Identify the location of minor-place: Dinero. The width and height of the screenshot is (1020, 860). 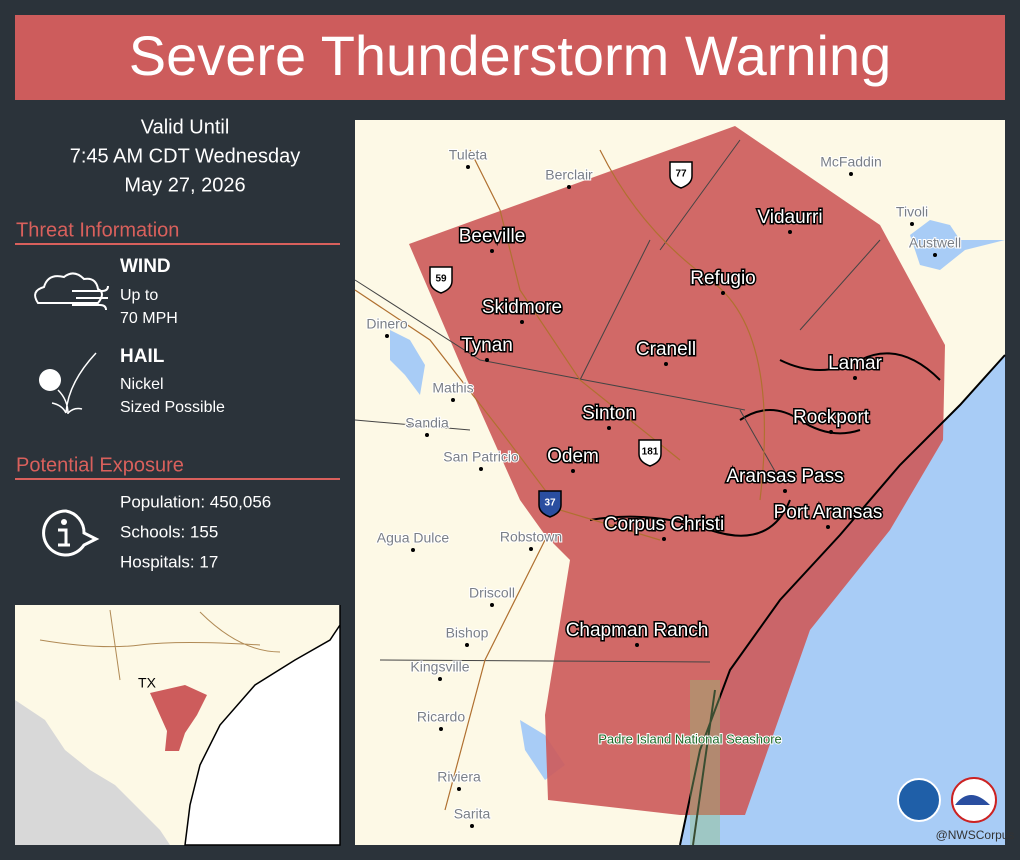
(386, 324).